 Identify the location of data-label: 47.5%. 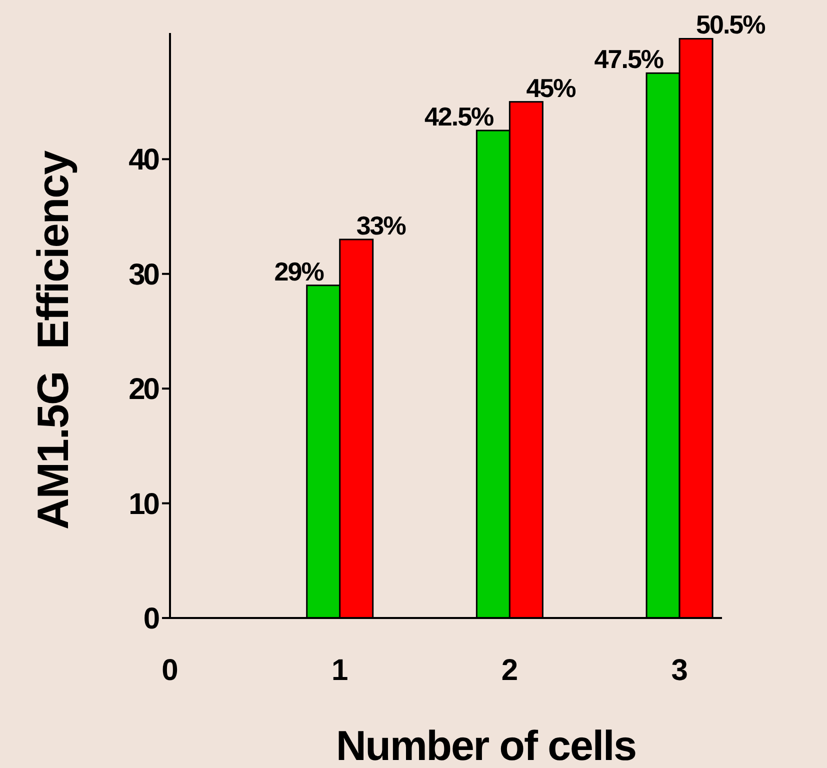
(629, 59).